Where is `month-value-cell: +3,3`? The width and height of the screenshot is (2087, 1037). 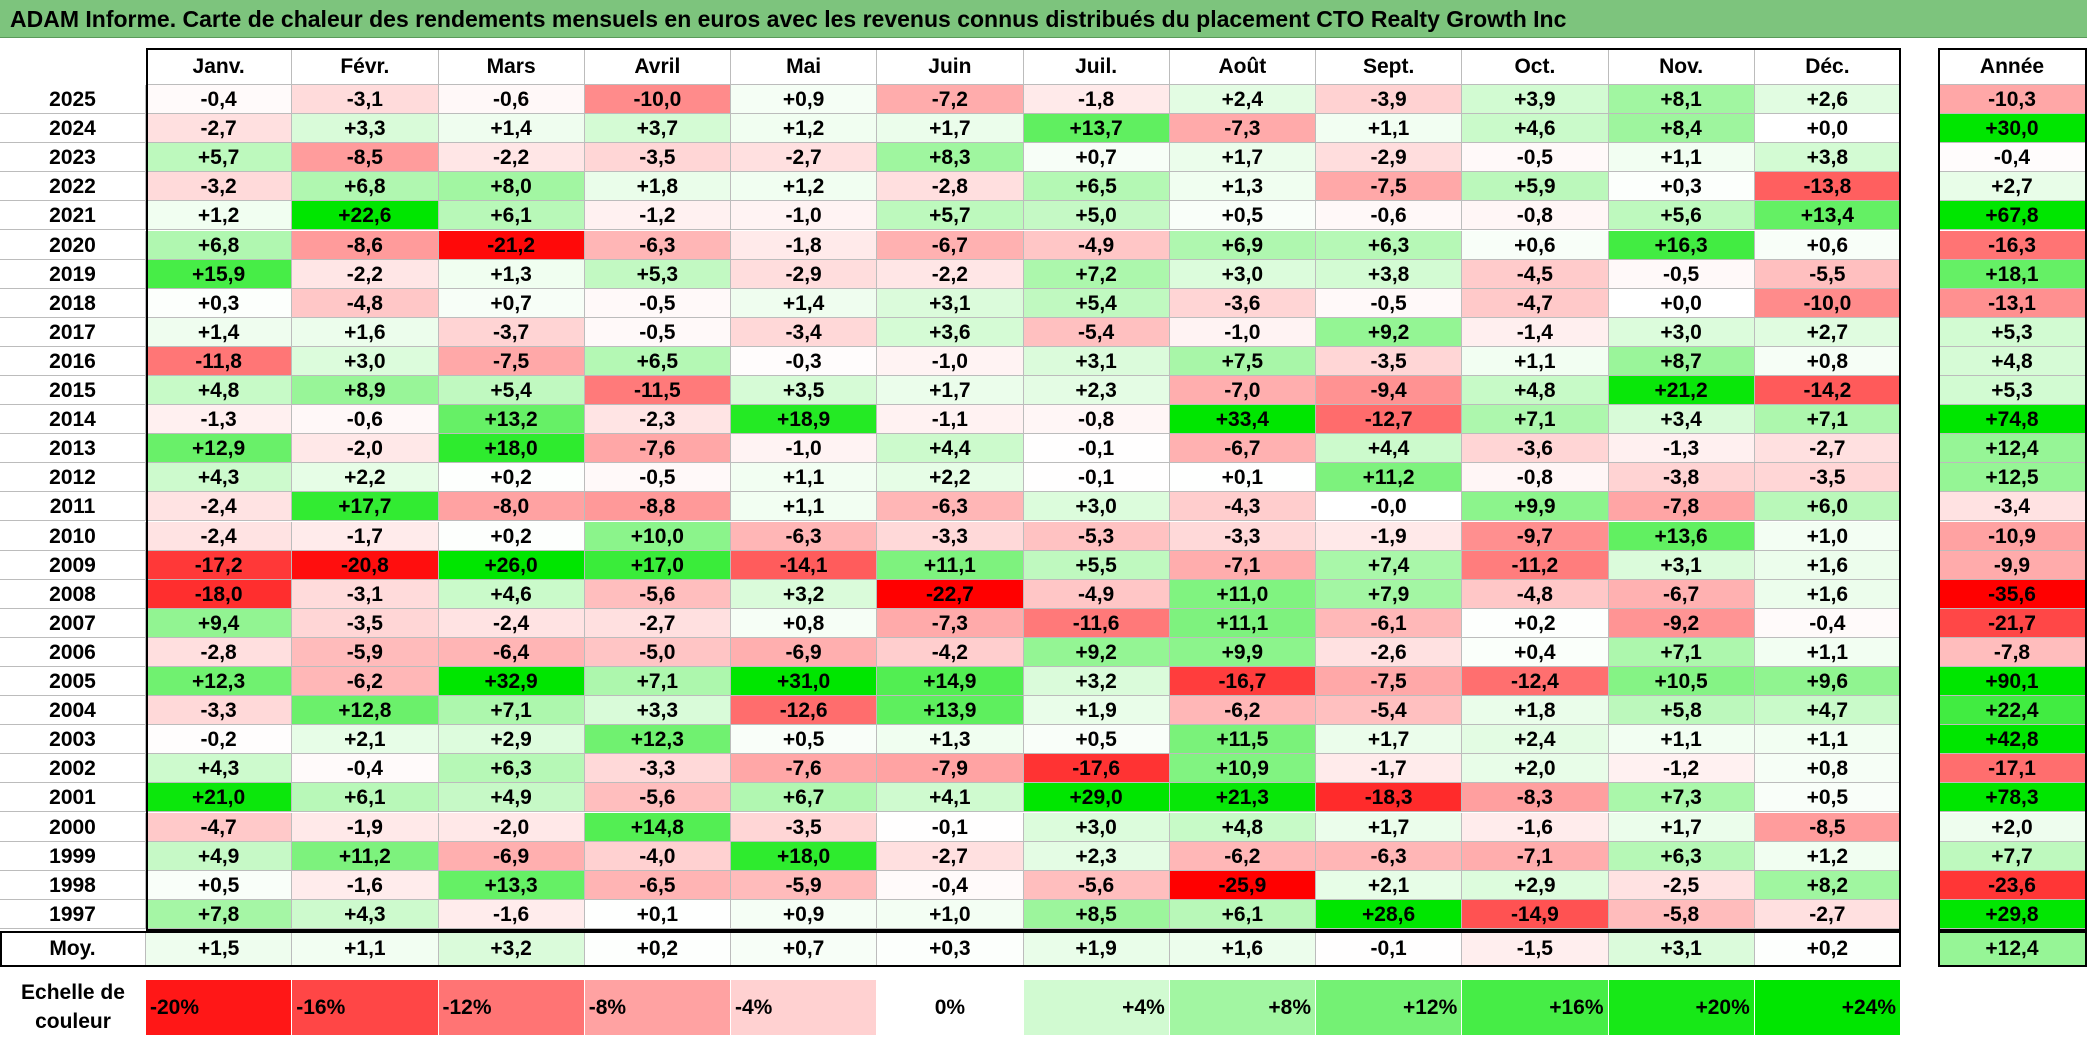 month-value-cell: +3,3 is located at coordinates (365, 129).